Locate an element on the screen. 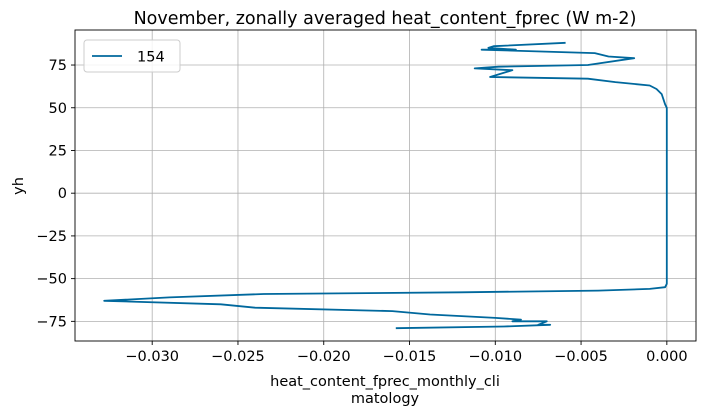 The image size is (705, 415). y-tick-label: −75 is located at coordinates (51, 322).